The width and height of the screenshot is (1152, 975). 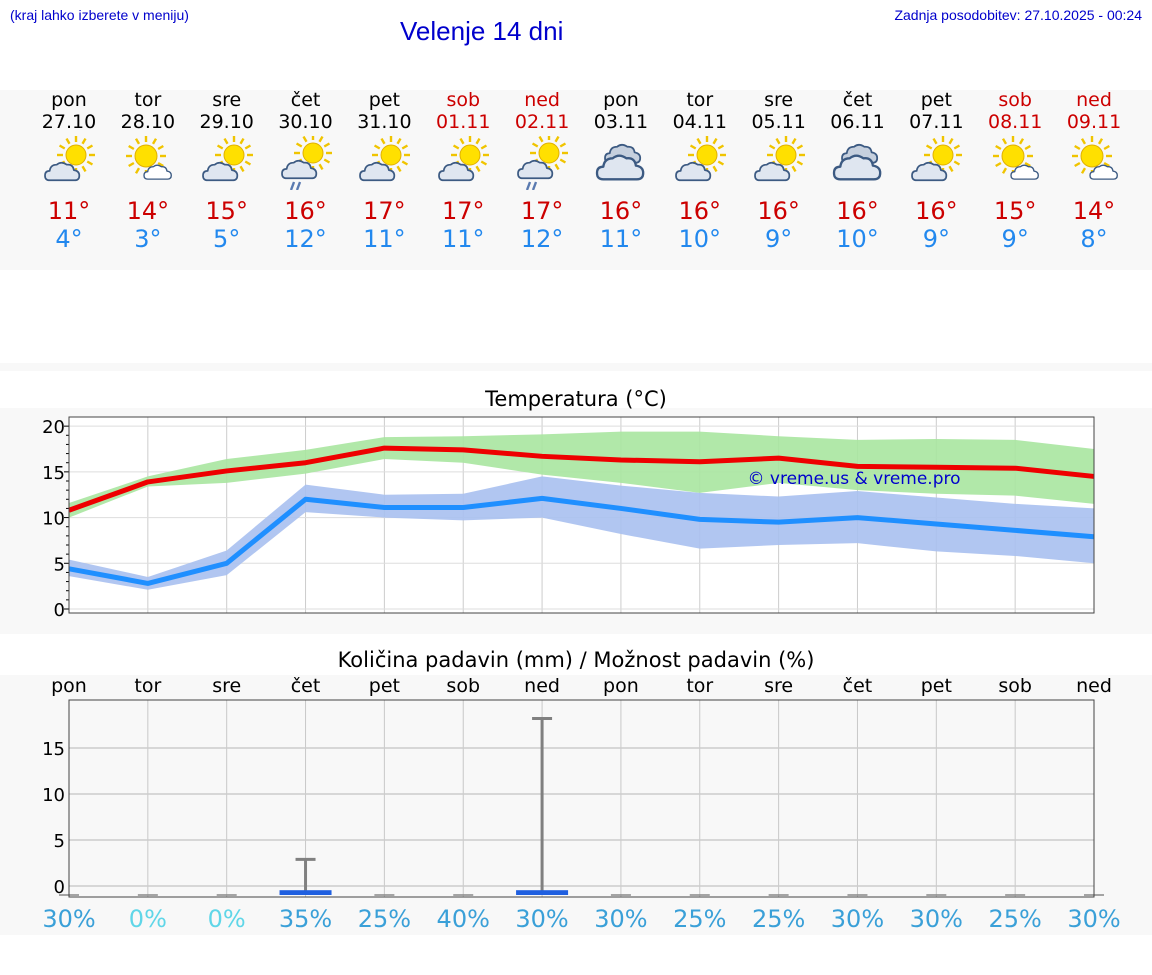 What do you see at coordinates (1094, 122) in the screenshot?
I see `day-date: 09.11` at bounding box center [1094, 122].